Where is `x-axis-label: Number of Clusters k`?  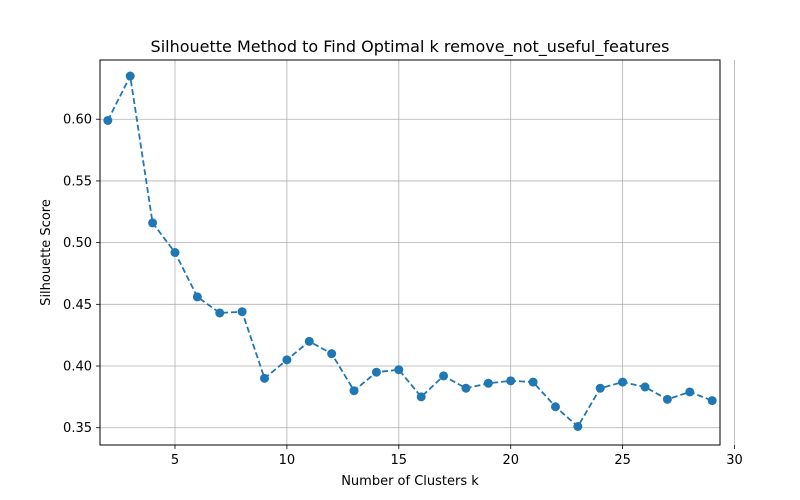
x-axis-label: Number of Clusters k is located at coordinates (410, 481).